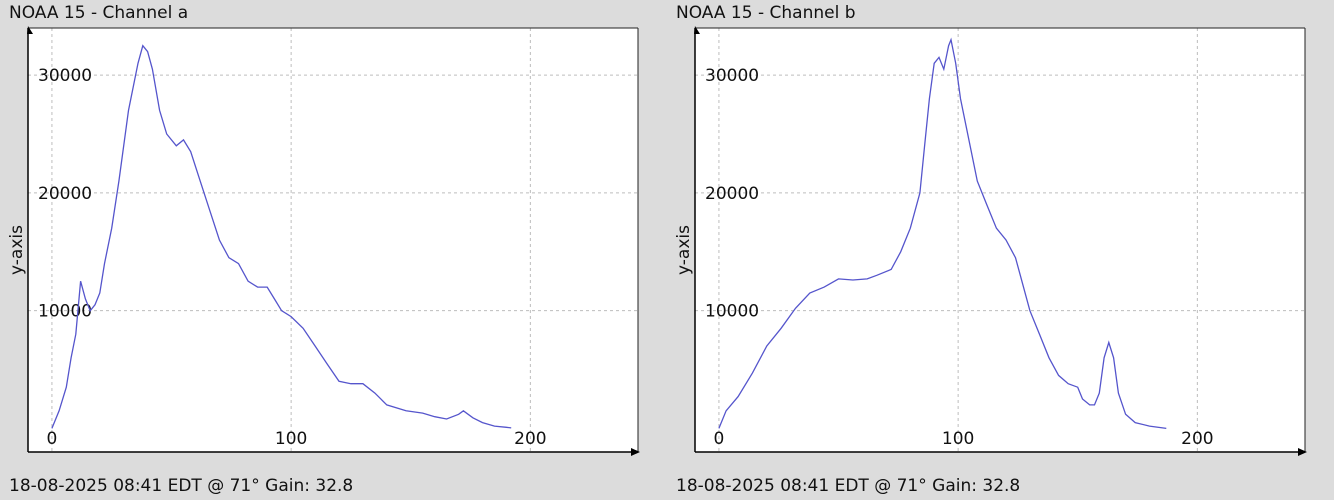 This screenshot has width=1334, height=500. What do you see at coordinates (99, 13) in the screenshot?
I see `chart-title: NOAA 15 - Channel a` at bounding box center [99, 13].